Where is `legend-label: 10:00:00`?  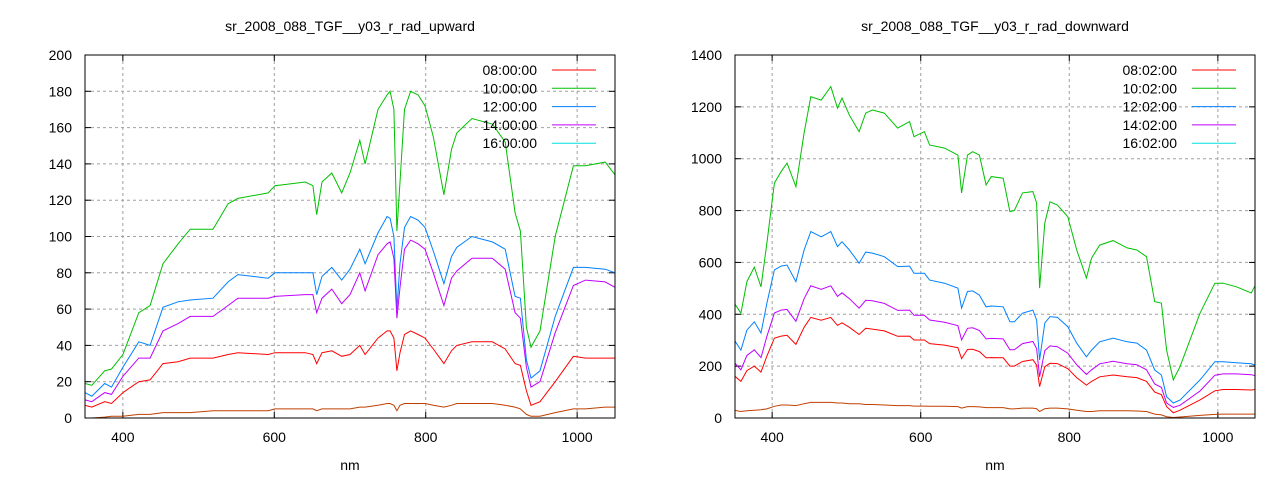 legend-label: 10:00:00 is located at coordinates (510, 88).